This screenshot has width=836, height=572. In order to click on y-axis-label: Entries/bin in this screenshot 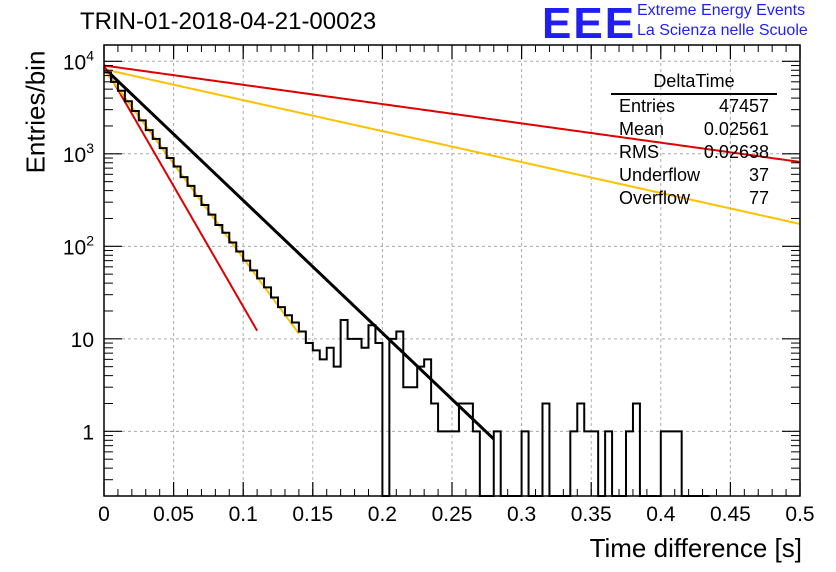, I will do `click(35, 112)`.